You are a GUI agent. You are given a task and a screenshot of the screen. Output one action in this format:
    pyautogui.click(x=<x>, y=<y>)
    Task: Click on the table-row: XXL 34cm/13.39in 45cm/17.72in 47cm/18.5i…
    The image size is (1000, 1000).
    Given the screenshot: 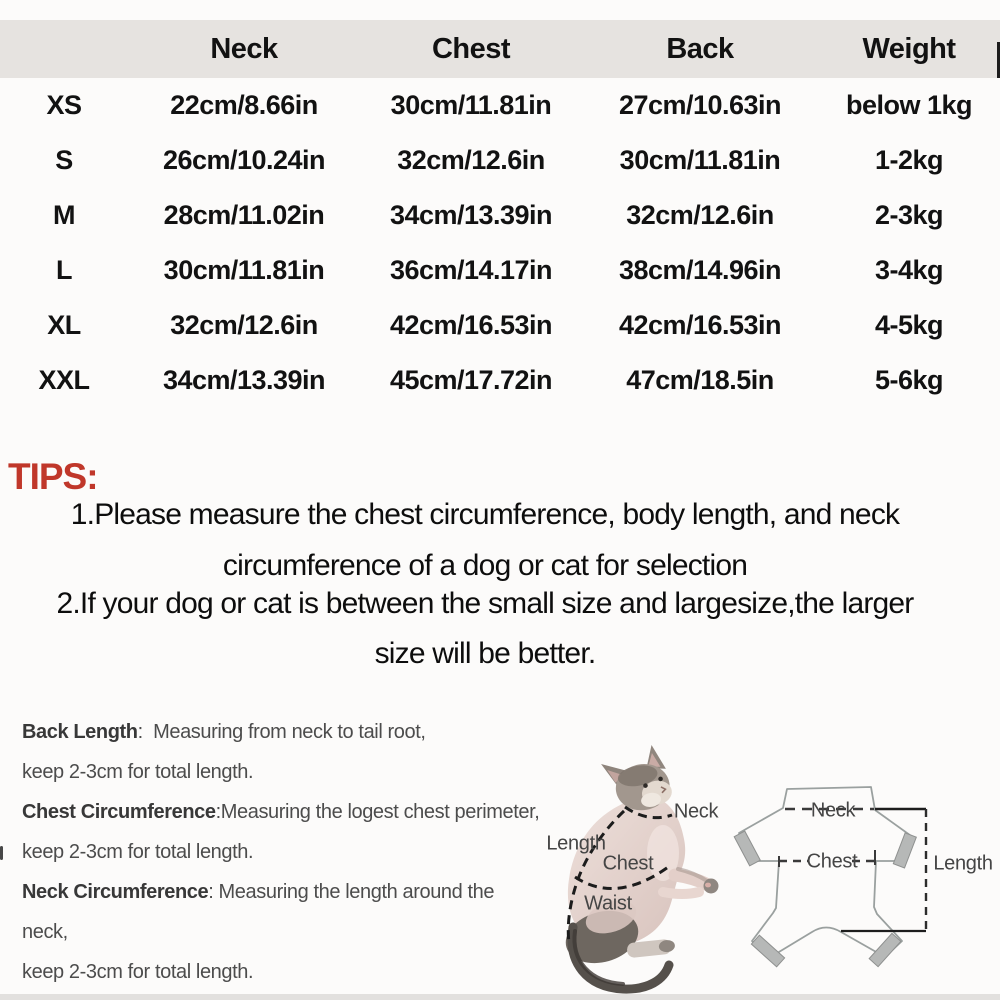 What is the action you would take?
    pyautogui.click(x=500, y=380)
    